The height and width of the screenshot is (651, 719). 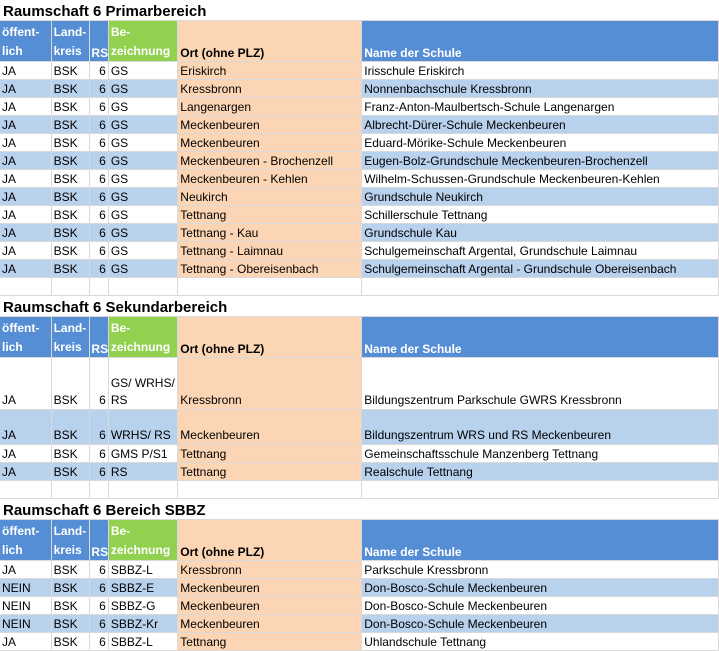 I want to click on cell-ort: Meckenbeuren - Kehlen, so click(x=270, y=178).